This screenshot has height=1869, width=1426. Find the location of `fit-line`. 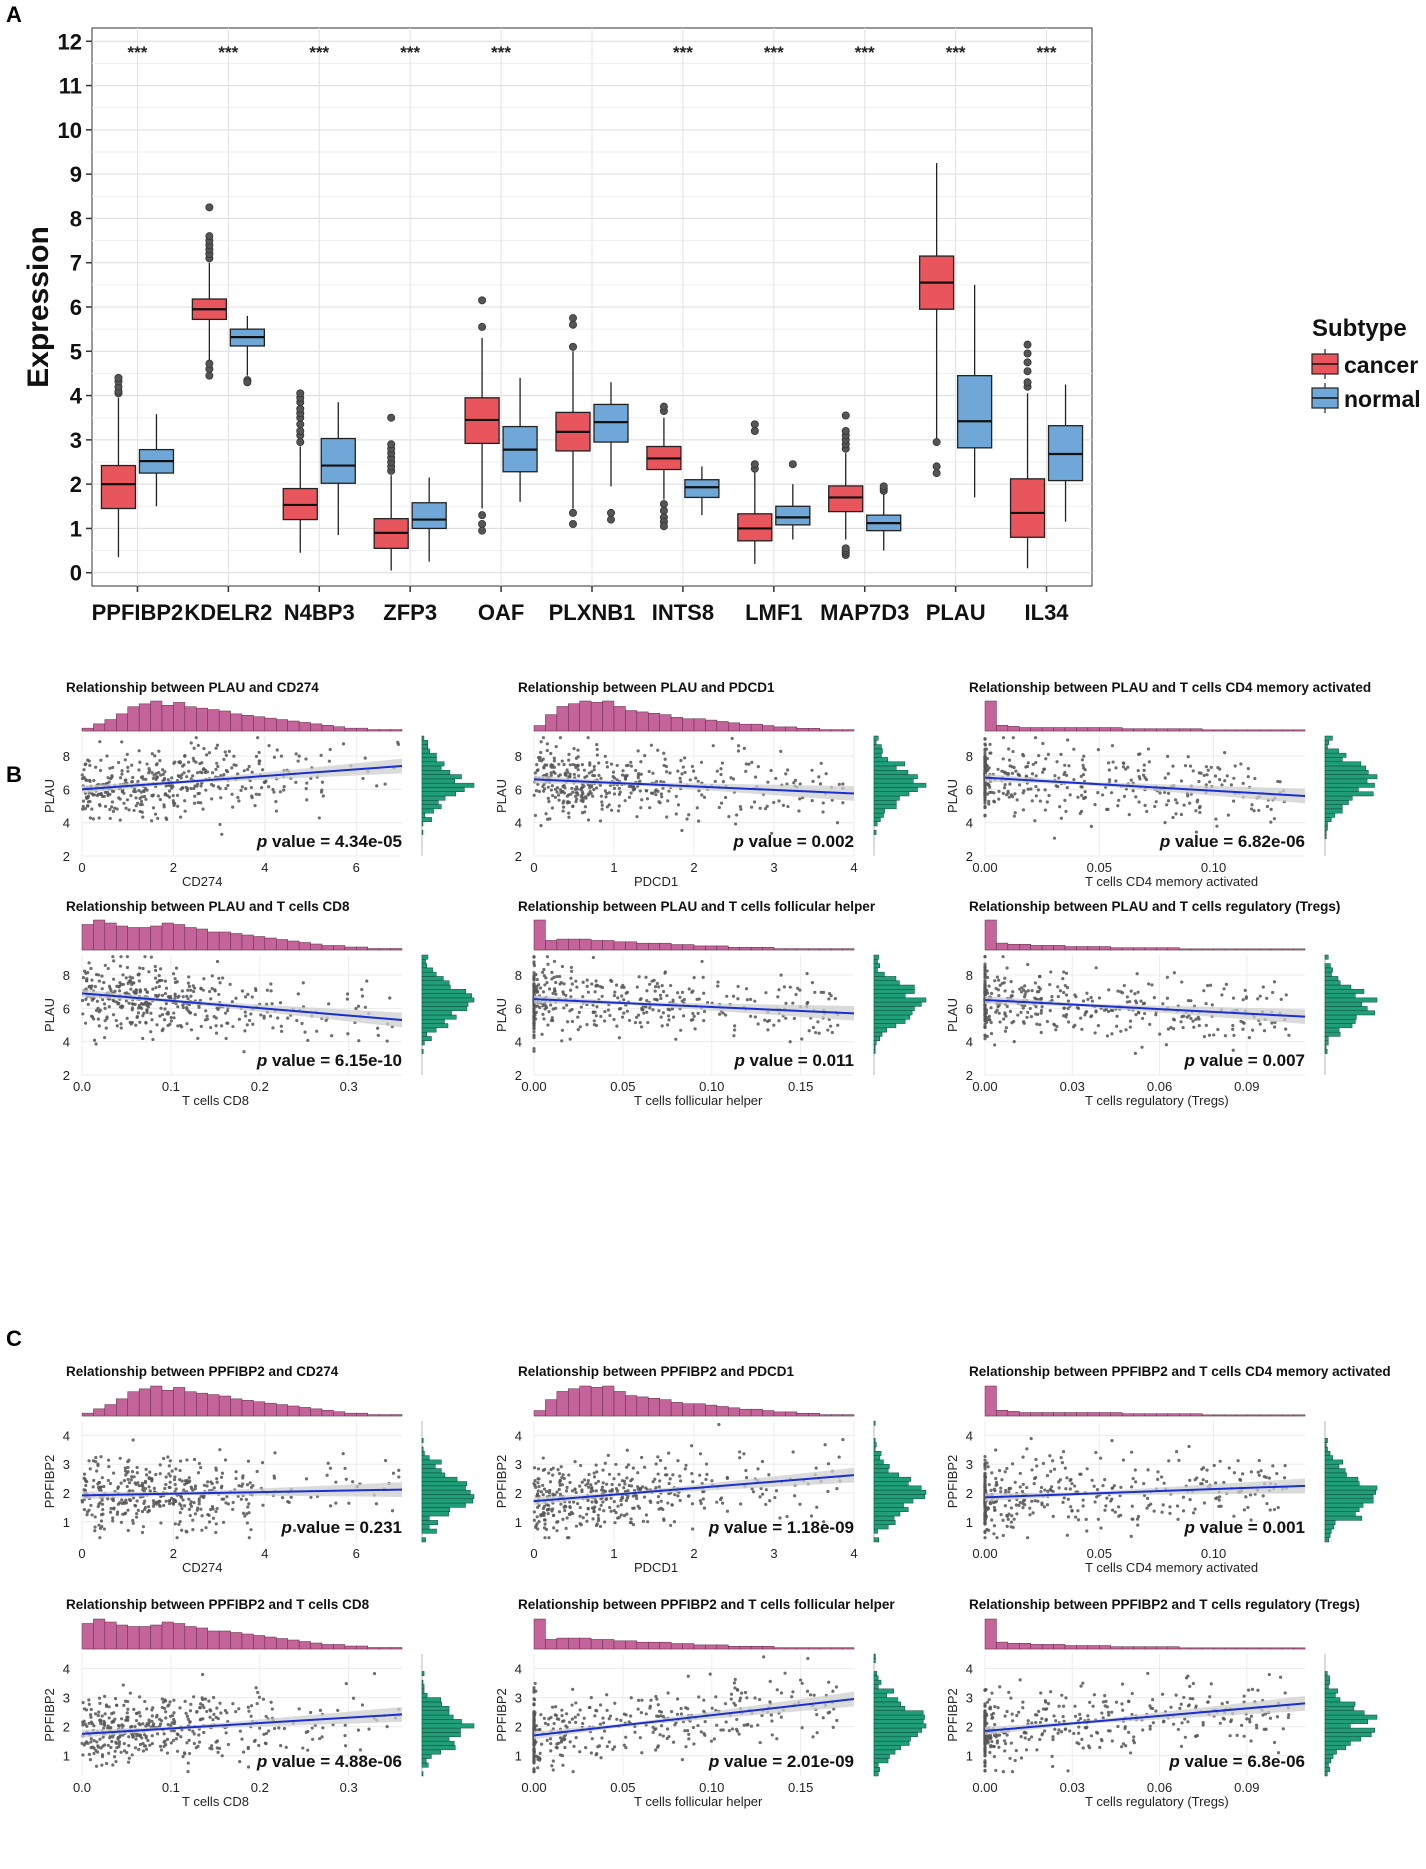

fit-line is located at coordinates (242, 1492).